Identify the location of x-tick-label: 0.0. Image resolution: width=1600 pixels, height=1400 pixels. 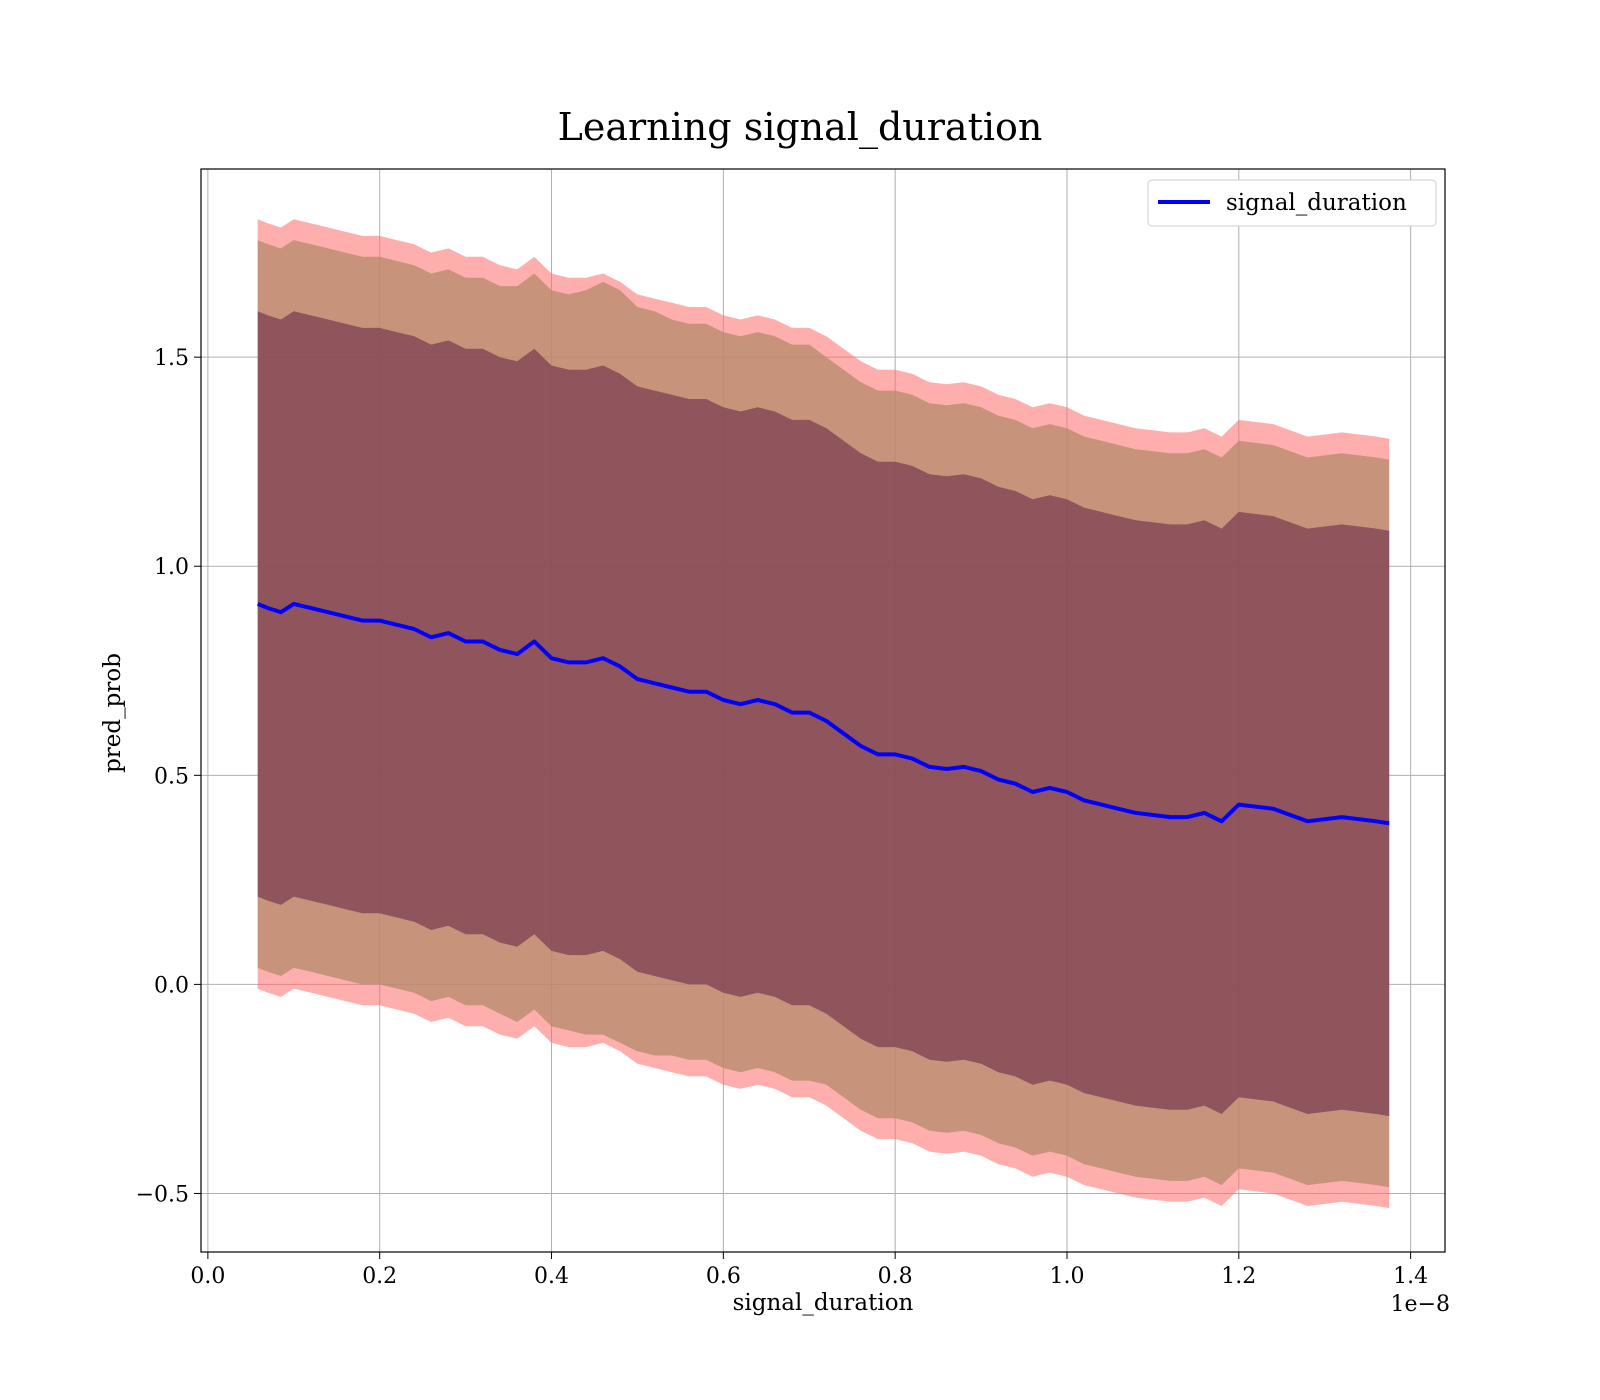
(207, 1276).